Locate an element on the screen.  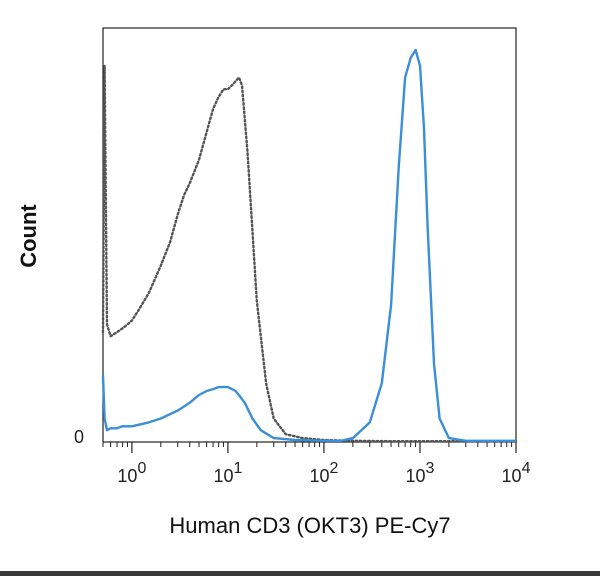
y-axis-label: Count is located at coordinates (28, 236).